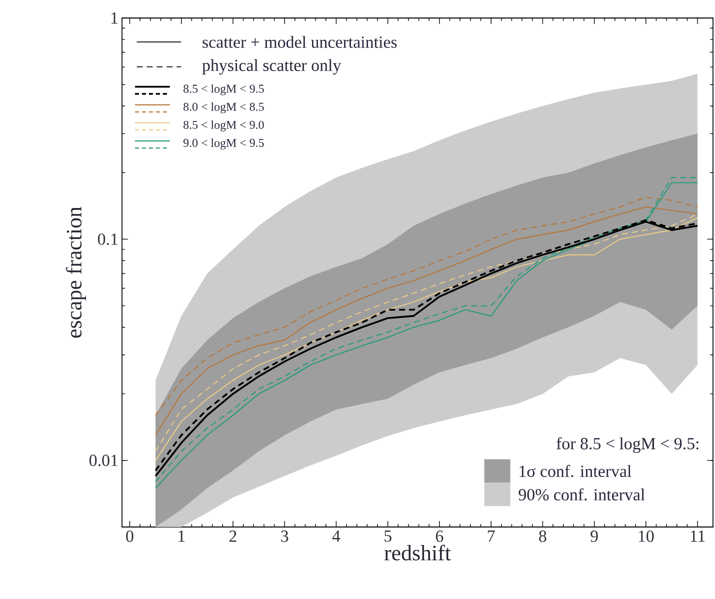 The image size is (715, 599). Describe the element at coordinates (108, 239) in the screenshot. I see `y-tick-label: 0.1` at that location.